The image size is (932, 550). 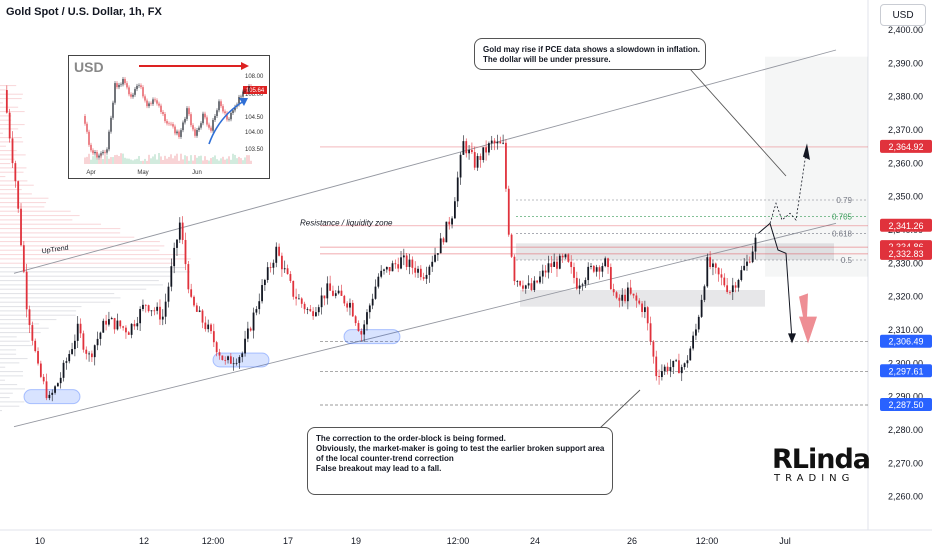 What do you see at coordinates (905, 330) in the screenshot?
I see `y-tick-2310: 2,310.00` at bounding box center [905, 330].